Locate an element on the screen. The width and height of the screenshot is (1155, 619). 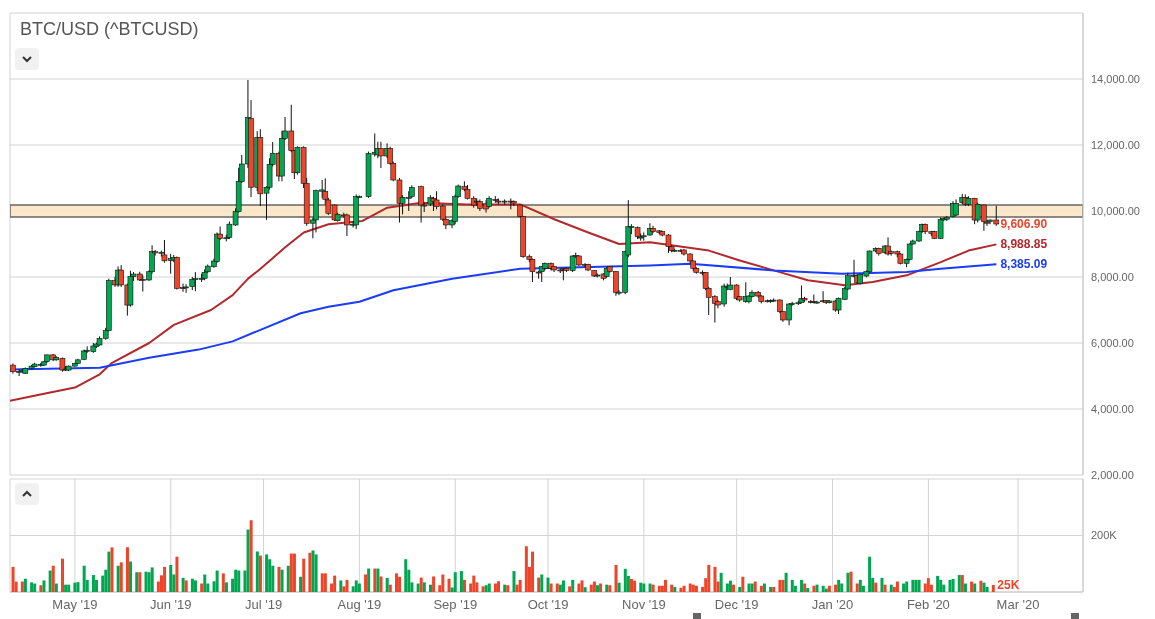
chart-title: BTC/USD (^BTCUSD) is located at coordinates (109, 29).